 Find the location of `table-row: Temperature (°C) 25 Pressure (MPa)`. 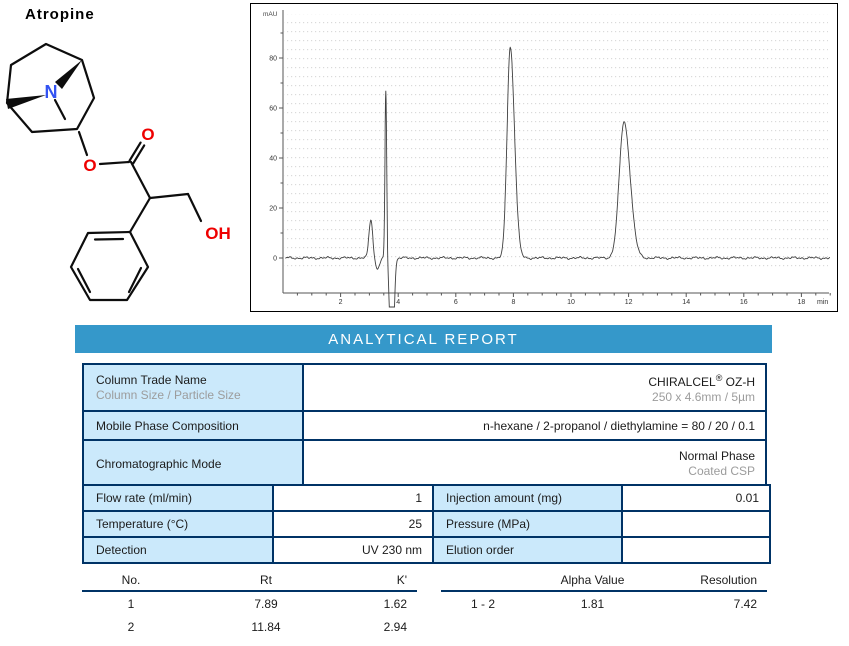

table-row: Temperature (°C) 25 Pressure (MPa) is located at coordinates (426, 524).